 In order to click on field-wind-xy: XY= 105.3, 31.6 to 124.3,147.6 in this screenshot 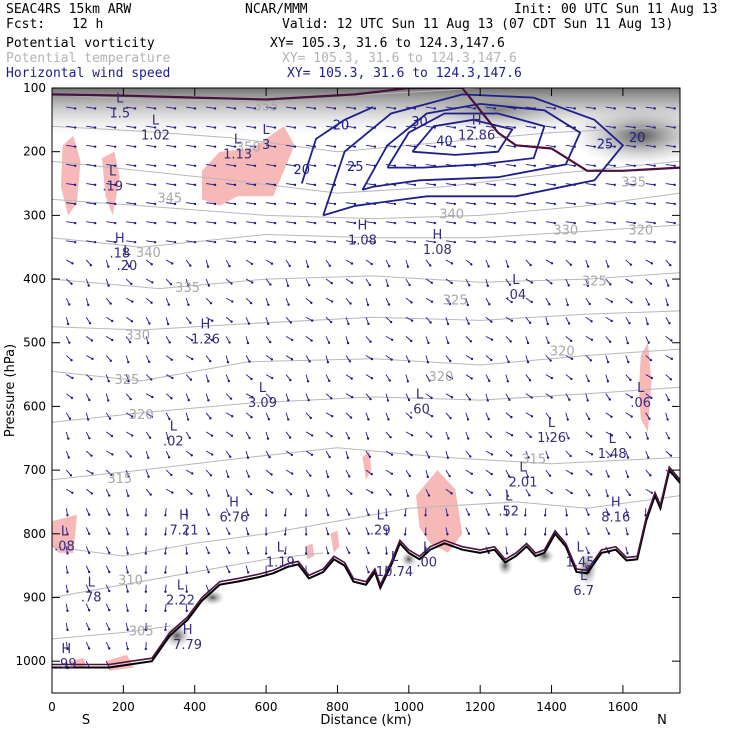, I will do `click(404, 73)`.